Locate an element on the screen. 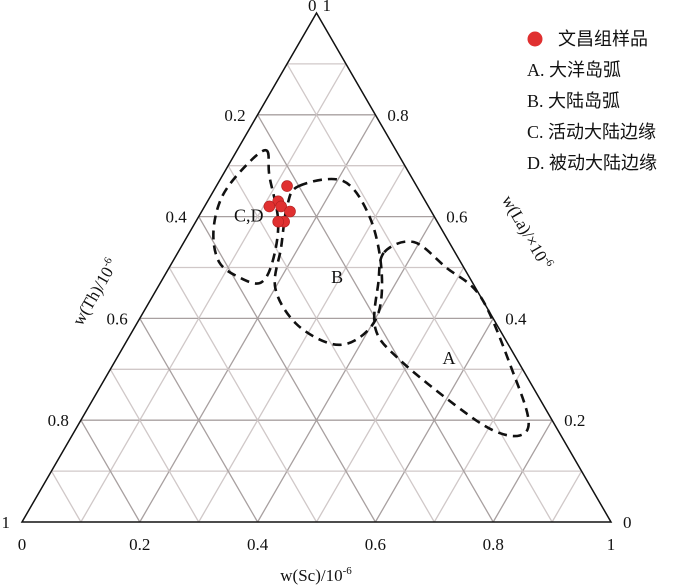 The image size is (700, 587). legend-item: A. 大洋岛弧 is located at coordinates (574, 70).